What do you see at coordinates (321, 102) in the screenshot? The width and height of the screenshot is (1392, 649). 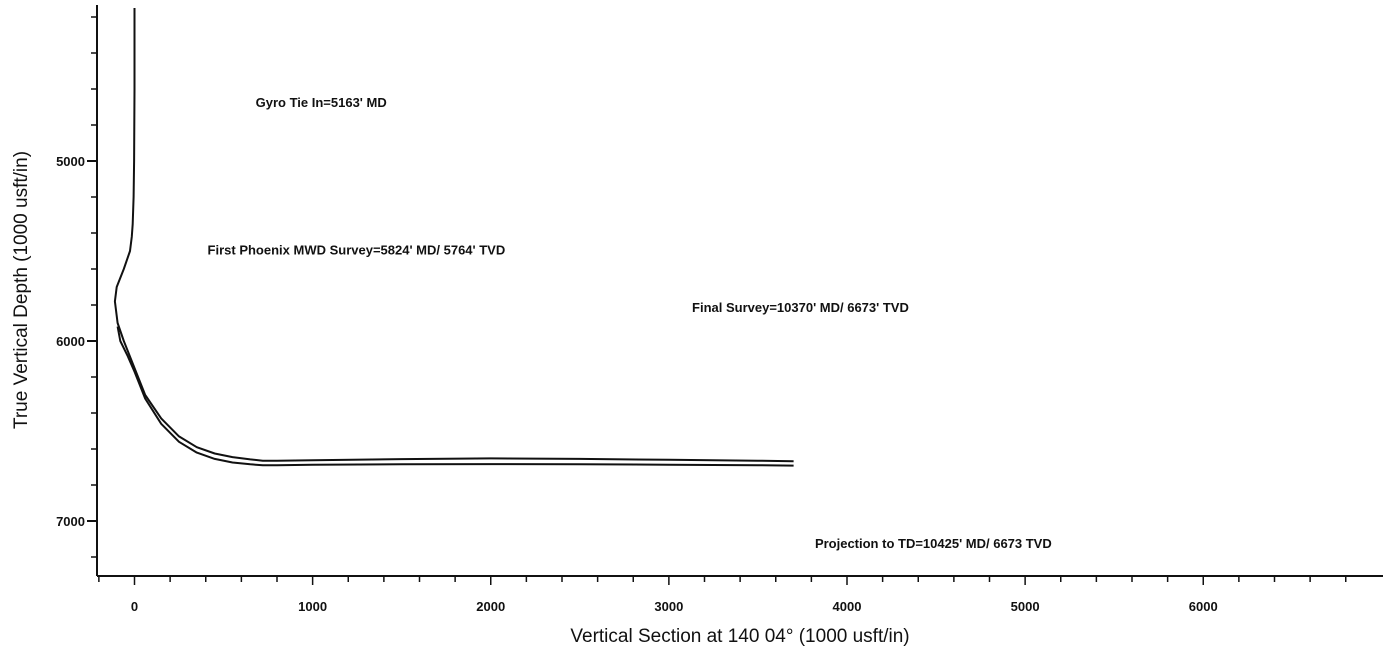 I see `annotation-1: Gyro Tie In=5163' MD` at bounding box center [321, 102].